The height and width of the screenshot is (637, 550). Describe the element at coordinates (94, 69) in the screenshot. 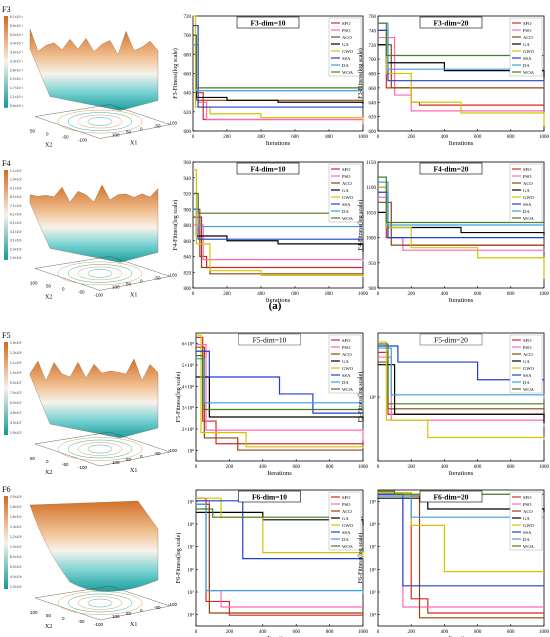

I see `surface-mesh` at that location.